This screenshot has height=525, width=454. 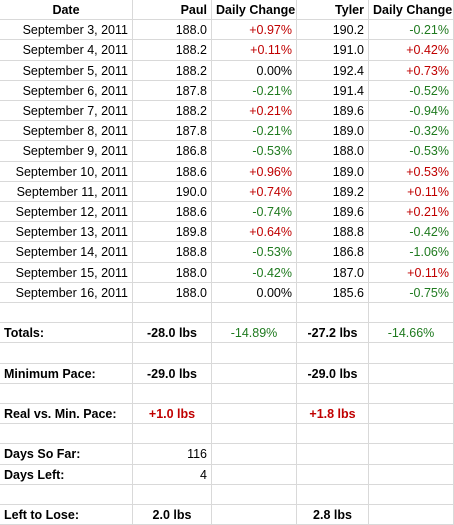 I want to click on tyler-change-cell: +0.73%, so click(x=411, y=70).